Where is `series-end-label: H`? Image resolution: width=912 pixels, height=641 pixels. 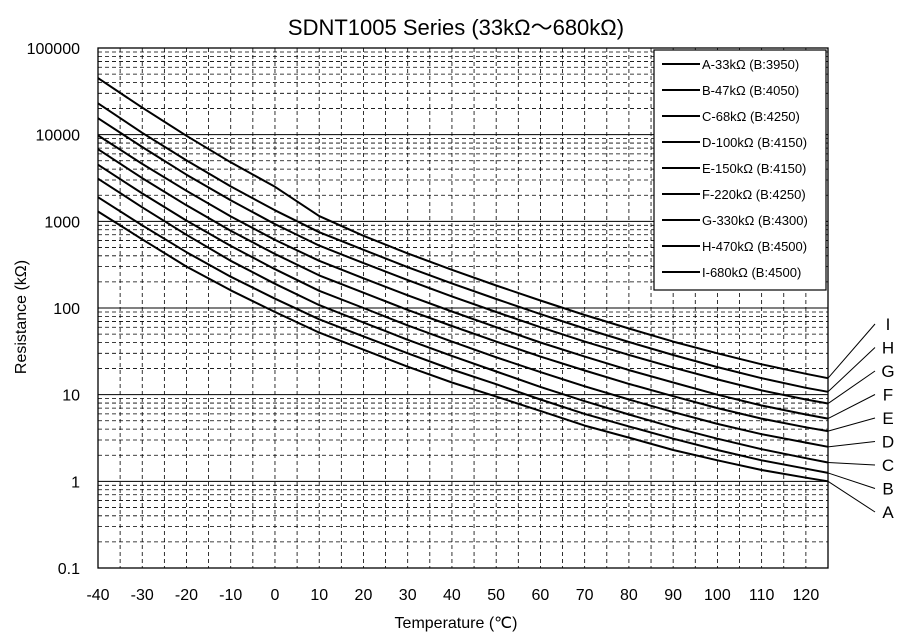 series-end-label: H is located at coordinates (888, 348).